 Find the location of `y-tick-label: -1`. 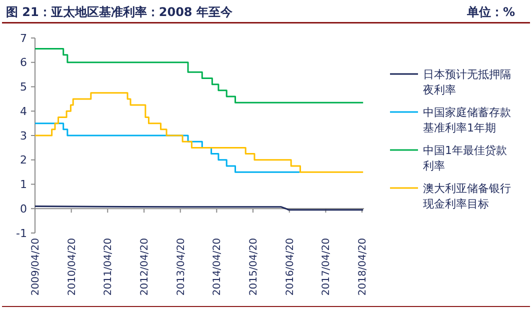

y-tick-label: -1 is located at coordinates (21, 233).